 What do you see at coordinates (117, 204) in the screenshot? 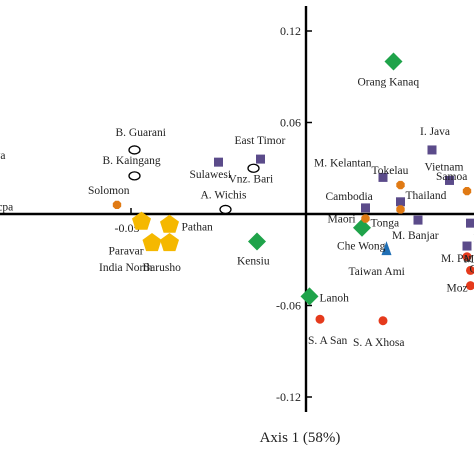
I see `marker-solomon` at bounding box center [117, 204].